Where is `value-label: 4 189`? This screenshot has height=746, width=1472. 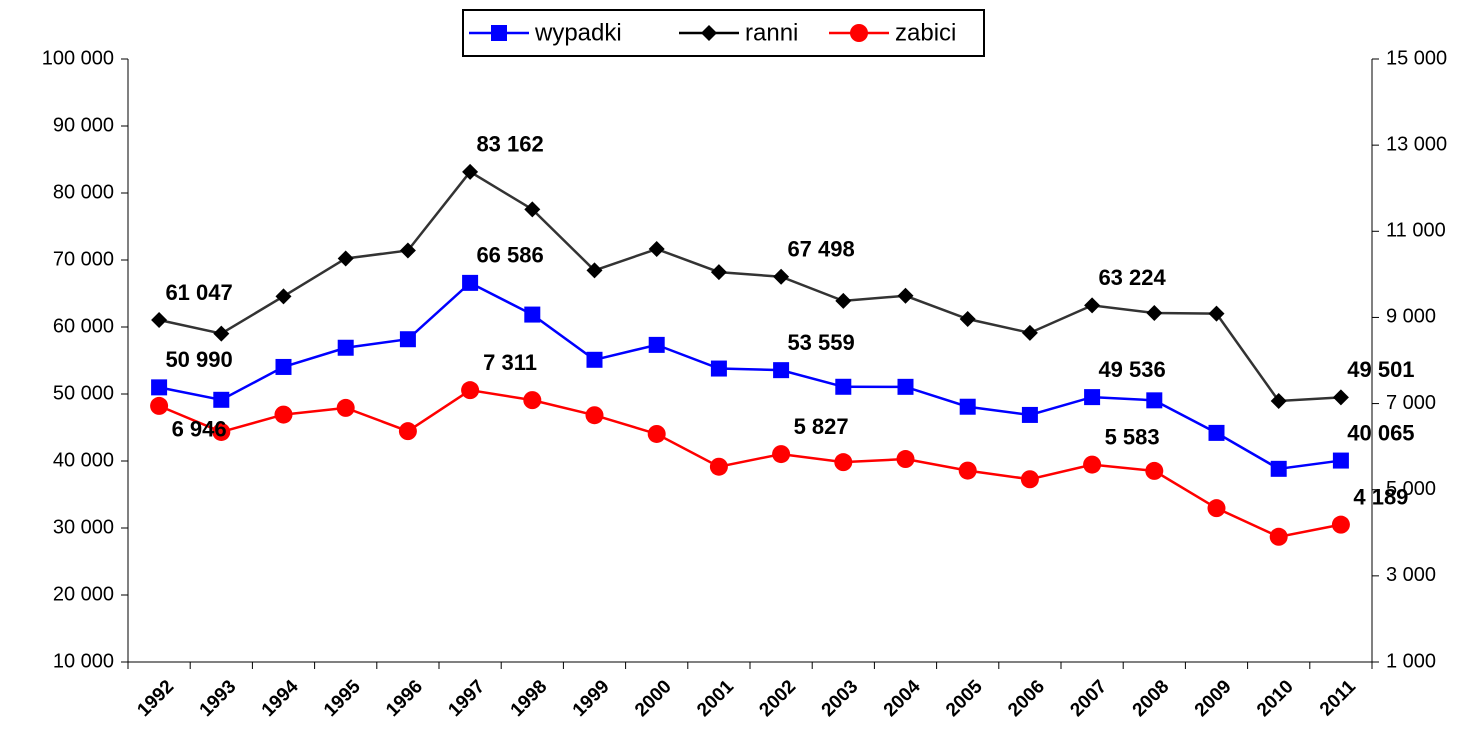
value-label: 4 189 is located at coordinates (1380, 496).